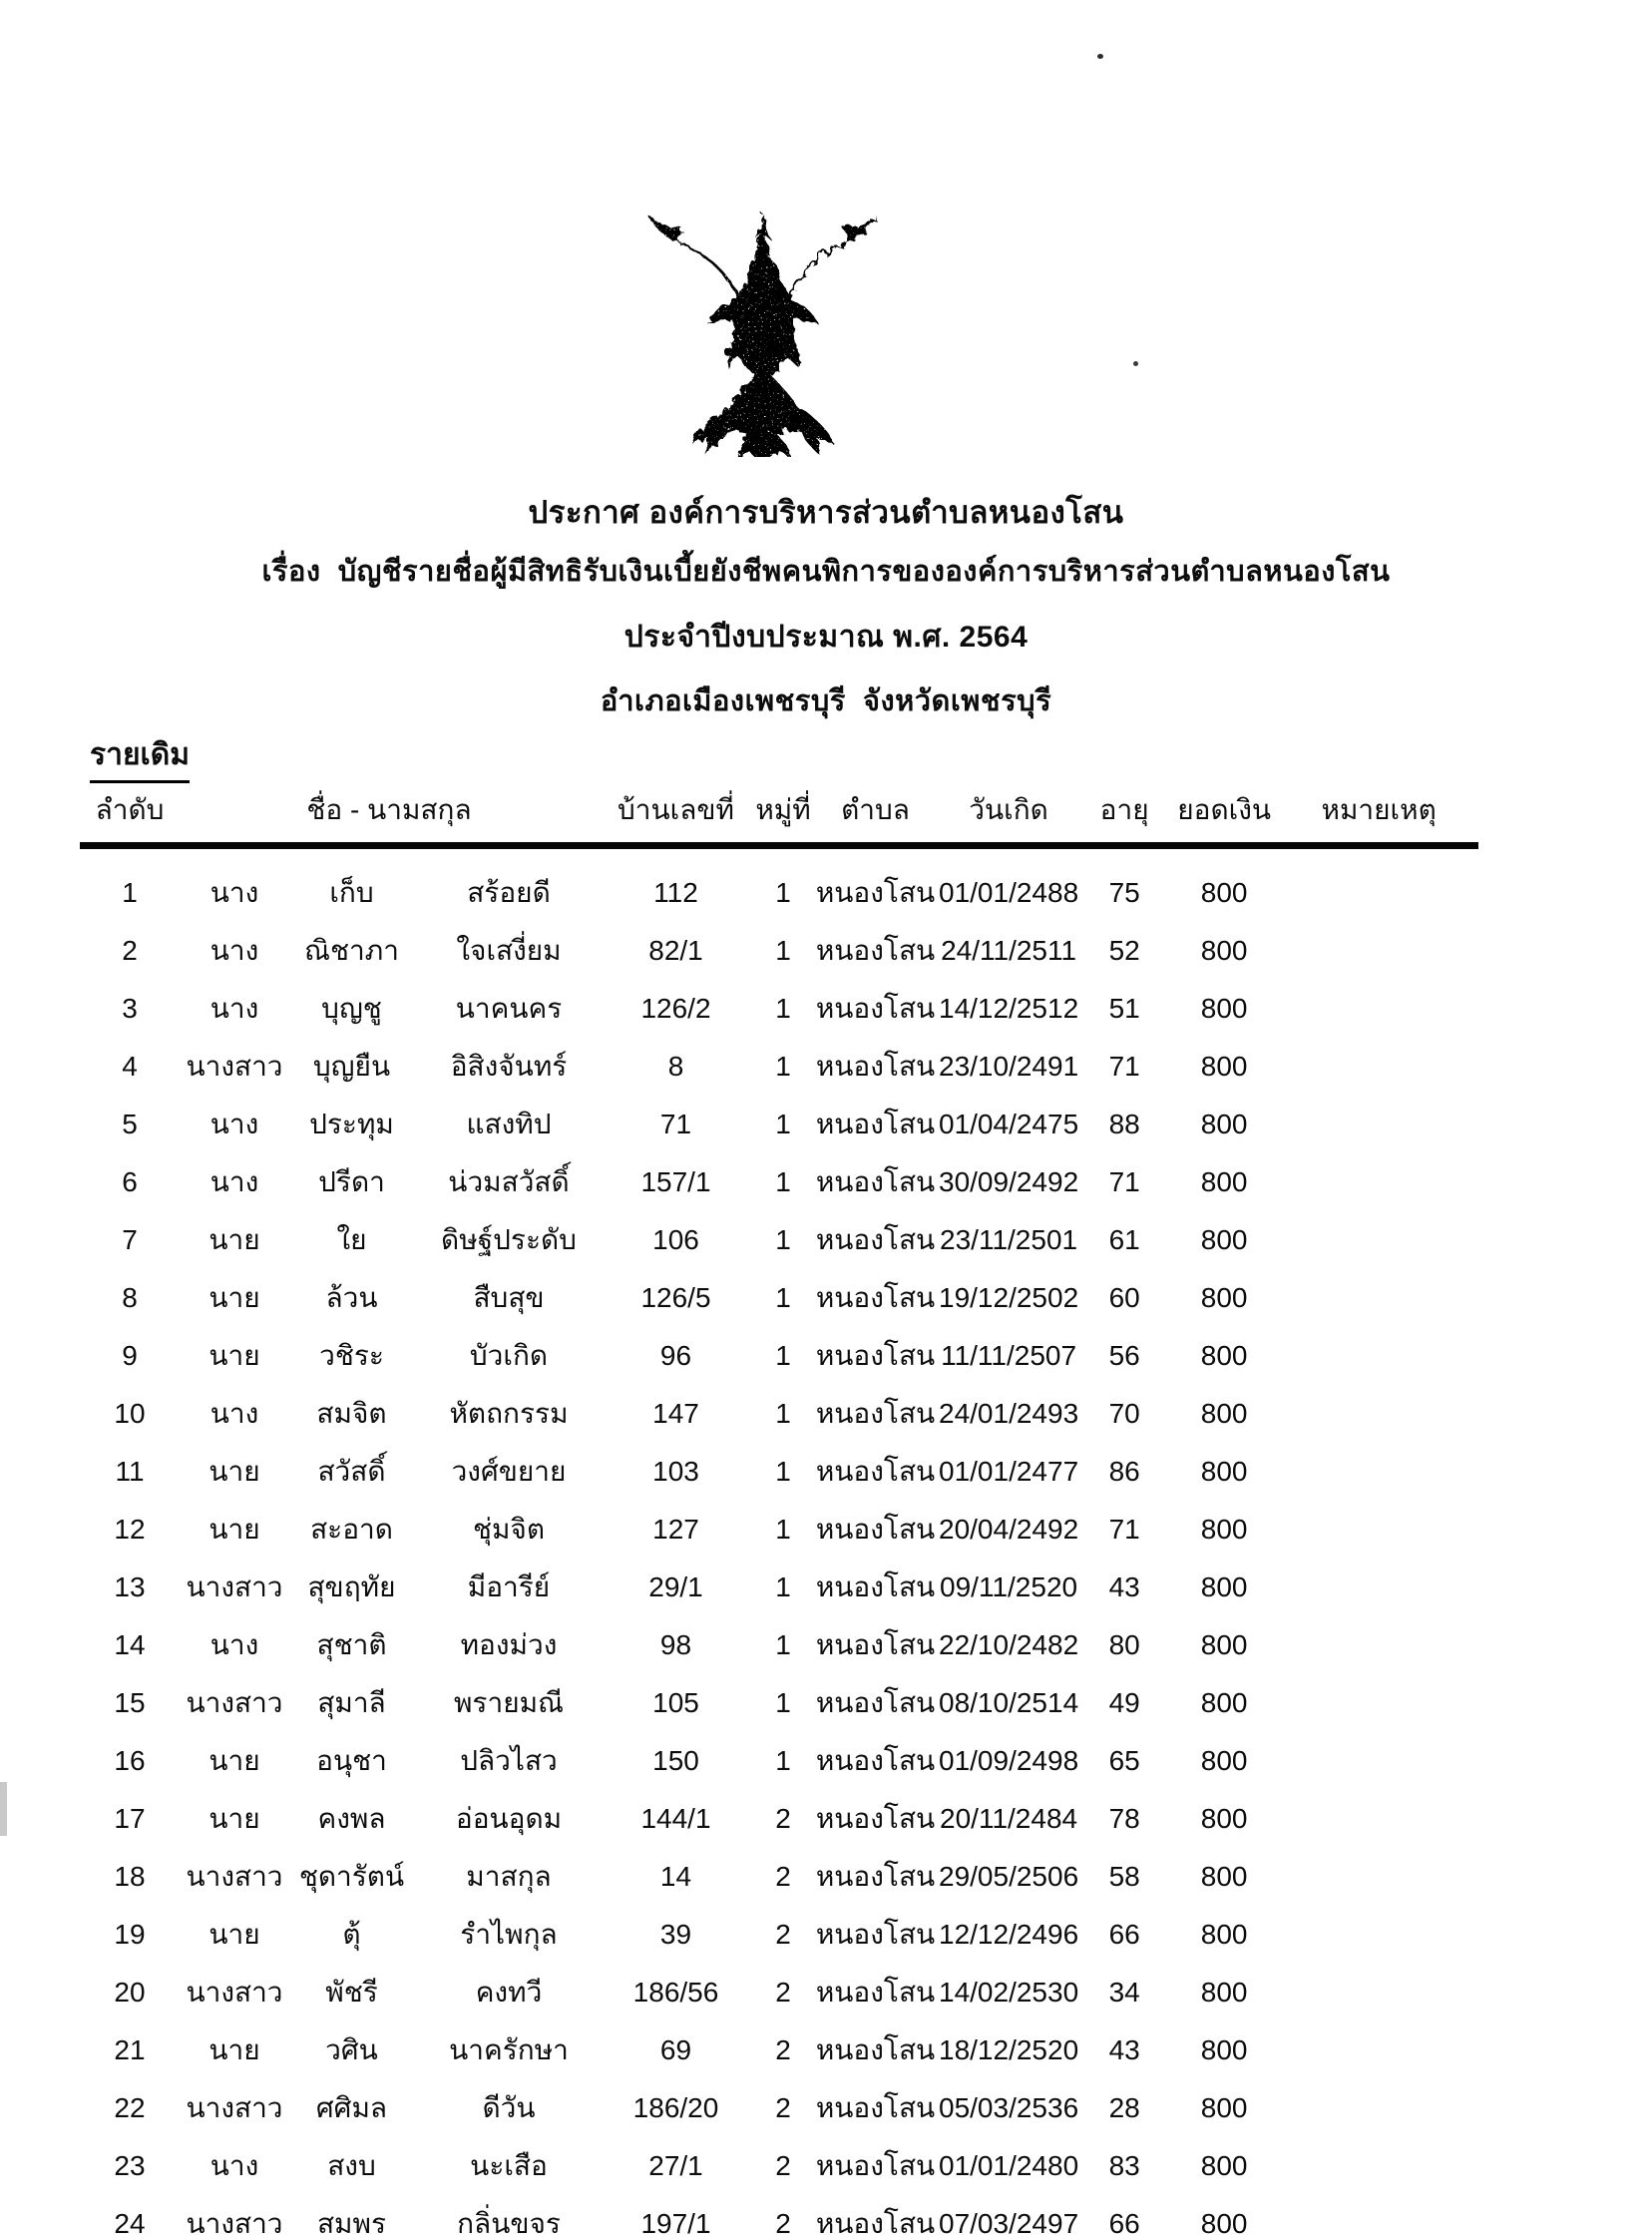  What do you see at coordinates (1124, 1993) in the screenshot?
I see `table-cell: 34` at bounding box center [1124, 1993].